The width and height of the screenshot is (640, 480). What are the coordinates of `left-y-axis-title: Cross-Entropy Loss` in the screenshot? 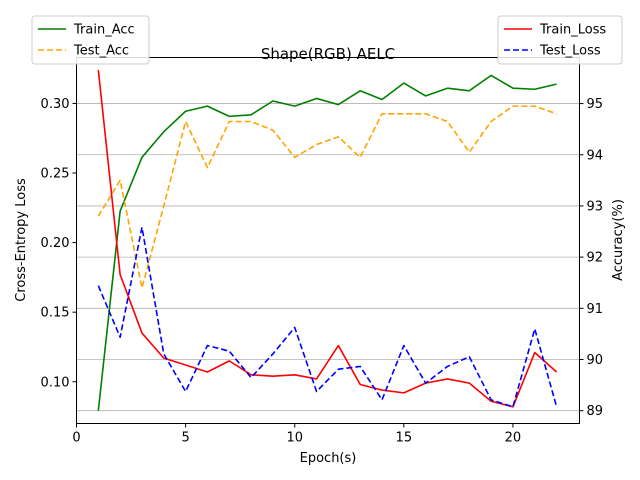 It's located at (21, 240).